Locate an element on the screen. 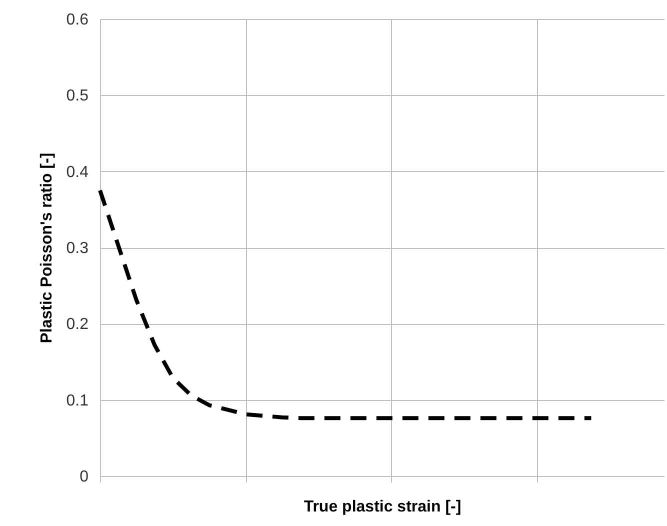  y-tick-label: 0.5 is located at coordinates (77, 96).